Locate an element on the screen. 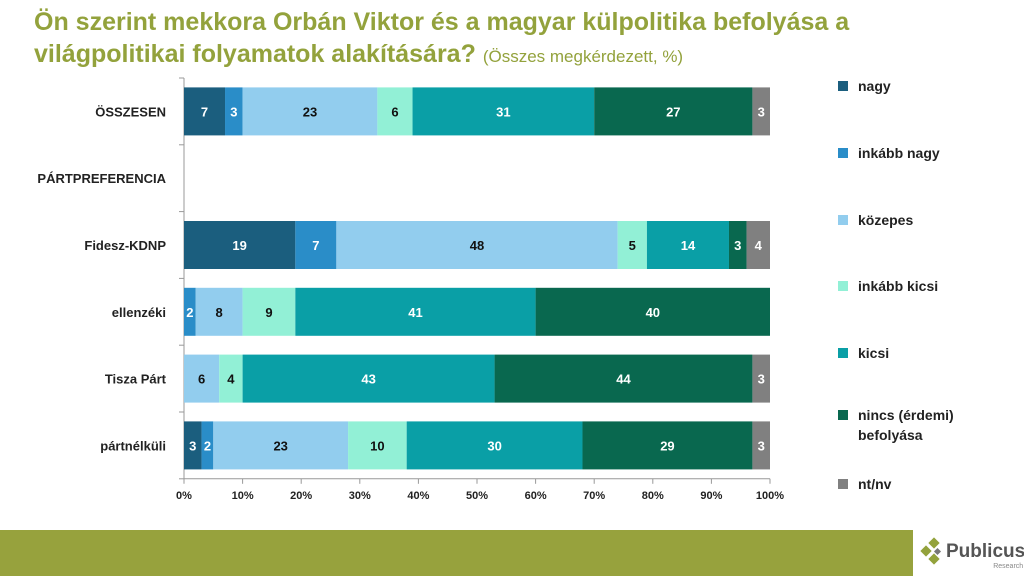  legend-label: inkább kicsi is located at coordinates (898, 286).